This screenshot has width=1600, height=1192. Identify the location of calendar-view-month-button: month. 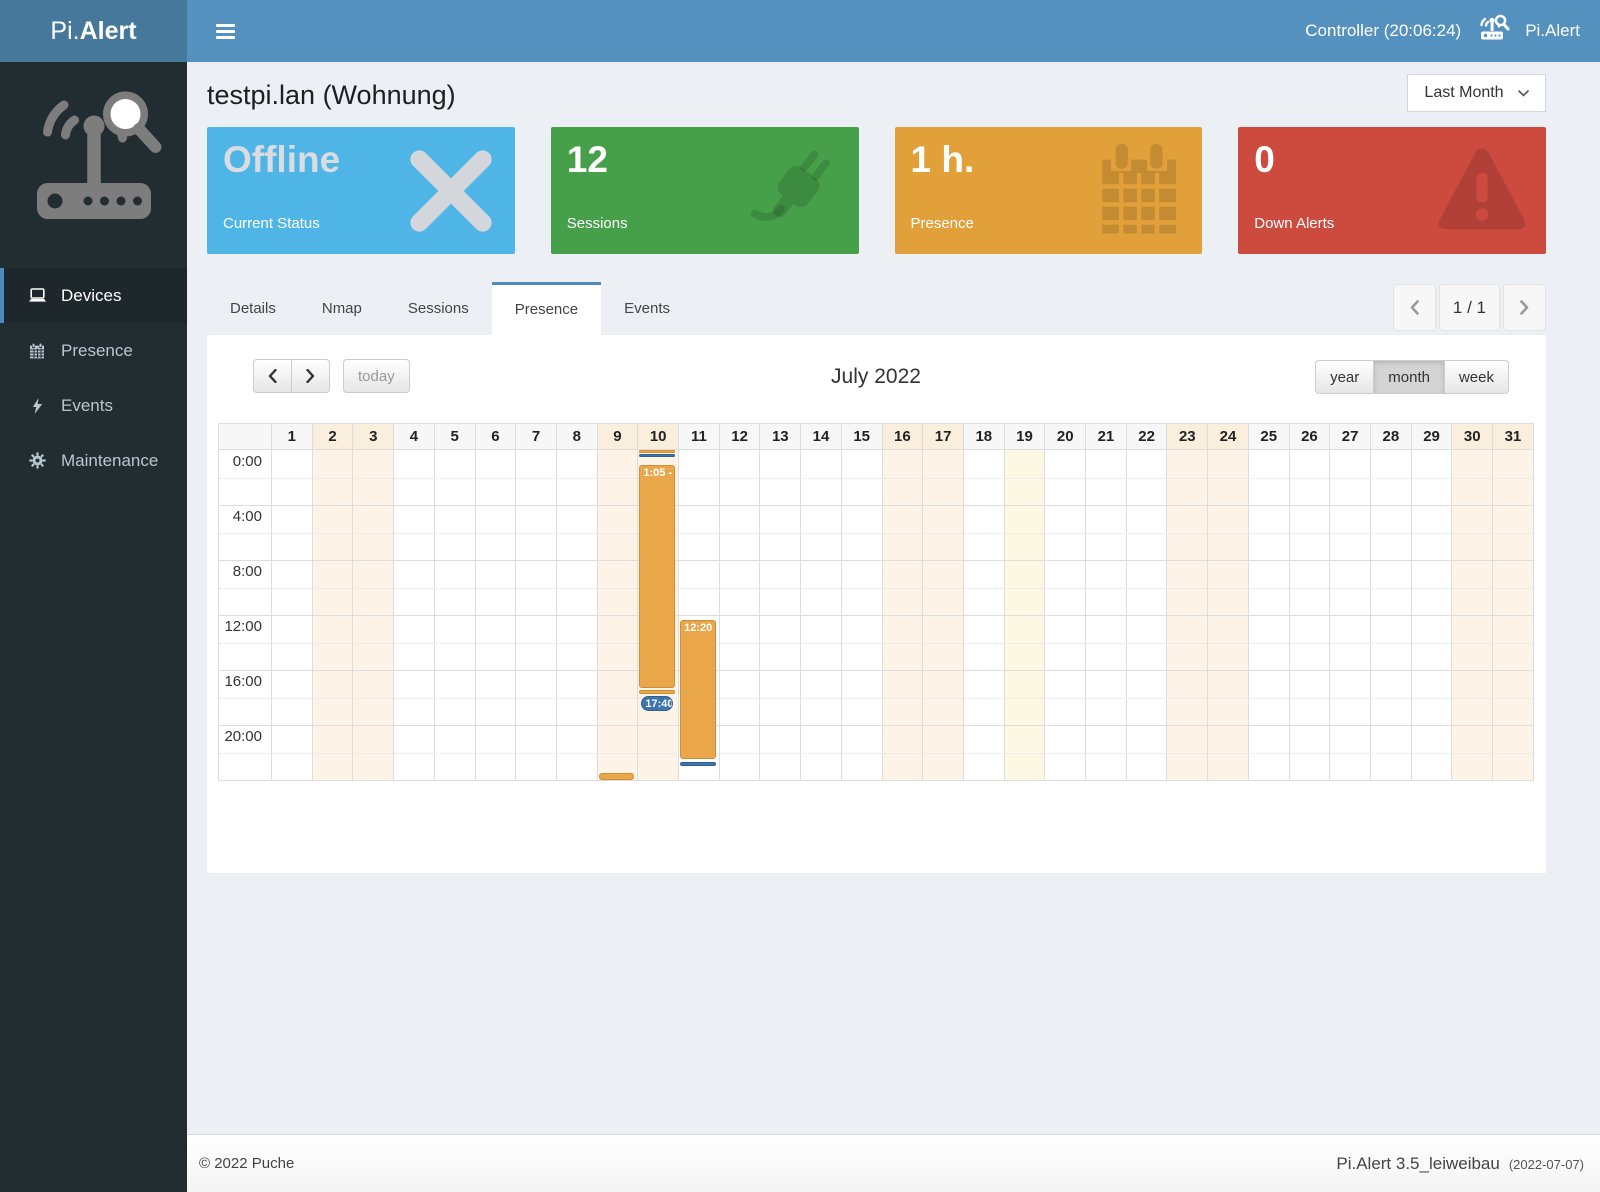
(1409, 377).